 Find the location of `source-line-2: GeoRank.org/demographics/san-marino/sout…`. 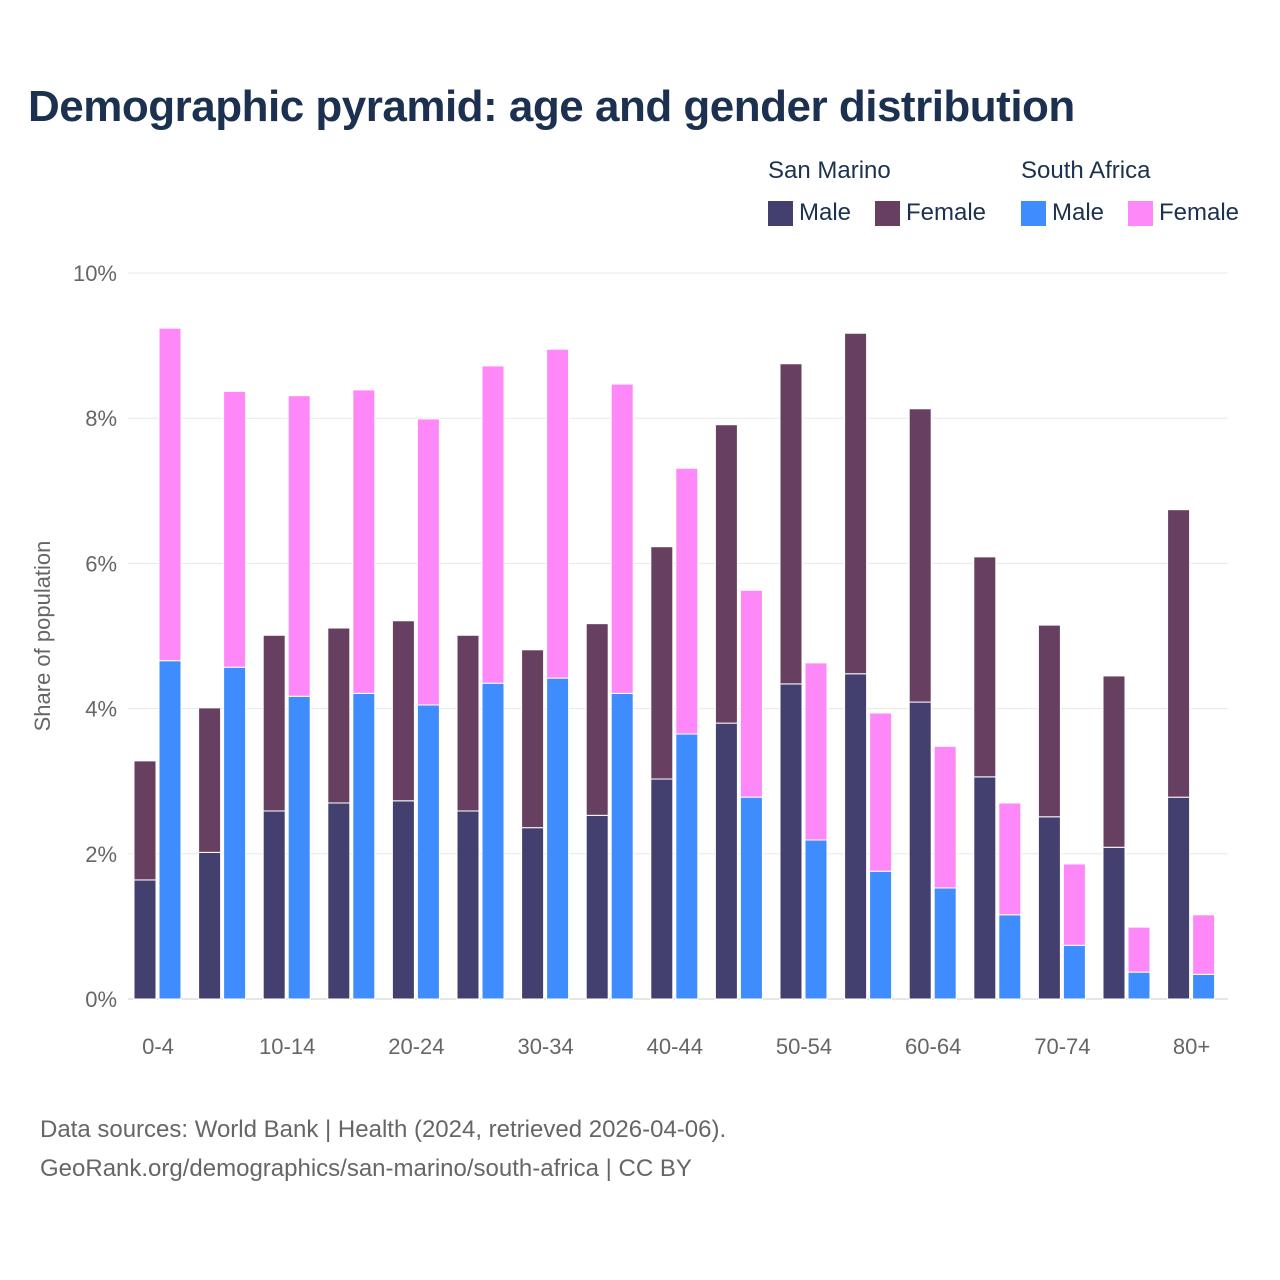

source-line-2: GeoRank.org/demographics/san-marino/sout… is located at coordinates (366, 1168).